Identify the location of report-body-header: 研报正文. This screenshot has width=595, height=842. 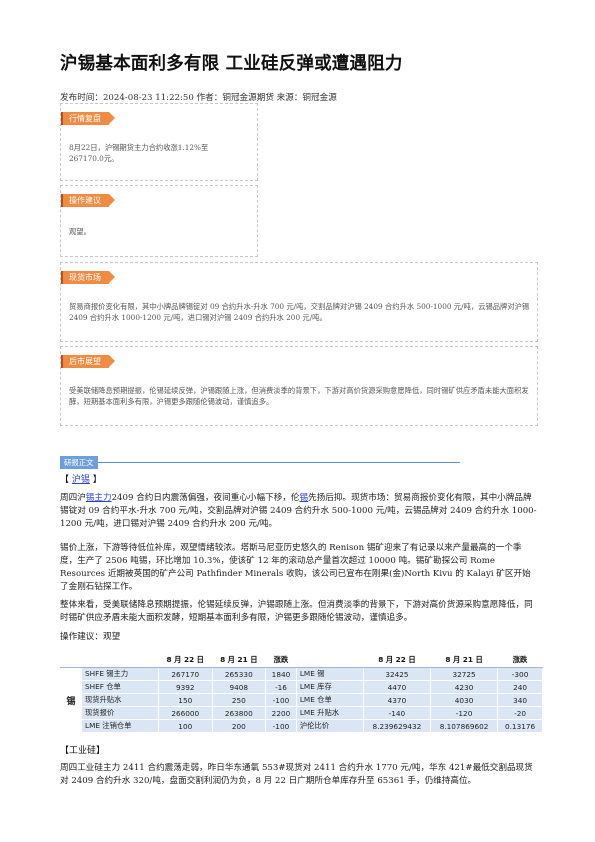
(260, 459).